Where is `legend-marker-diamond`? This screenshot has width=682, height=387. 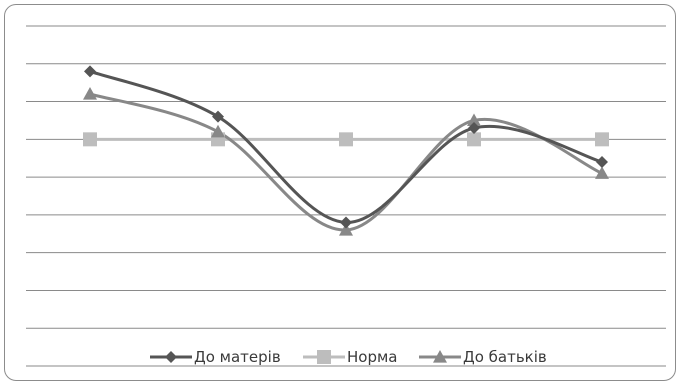
legend-marker-diamond is located at coordinates (171, 357).